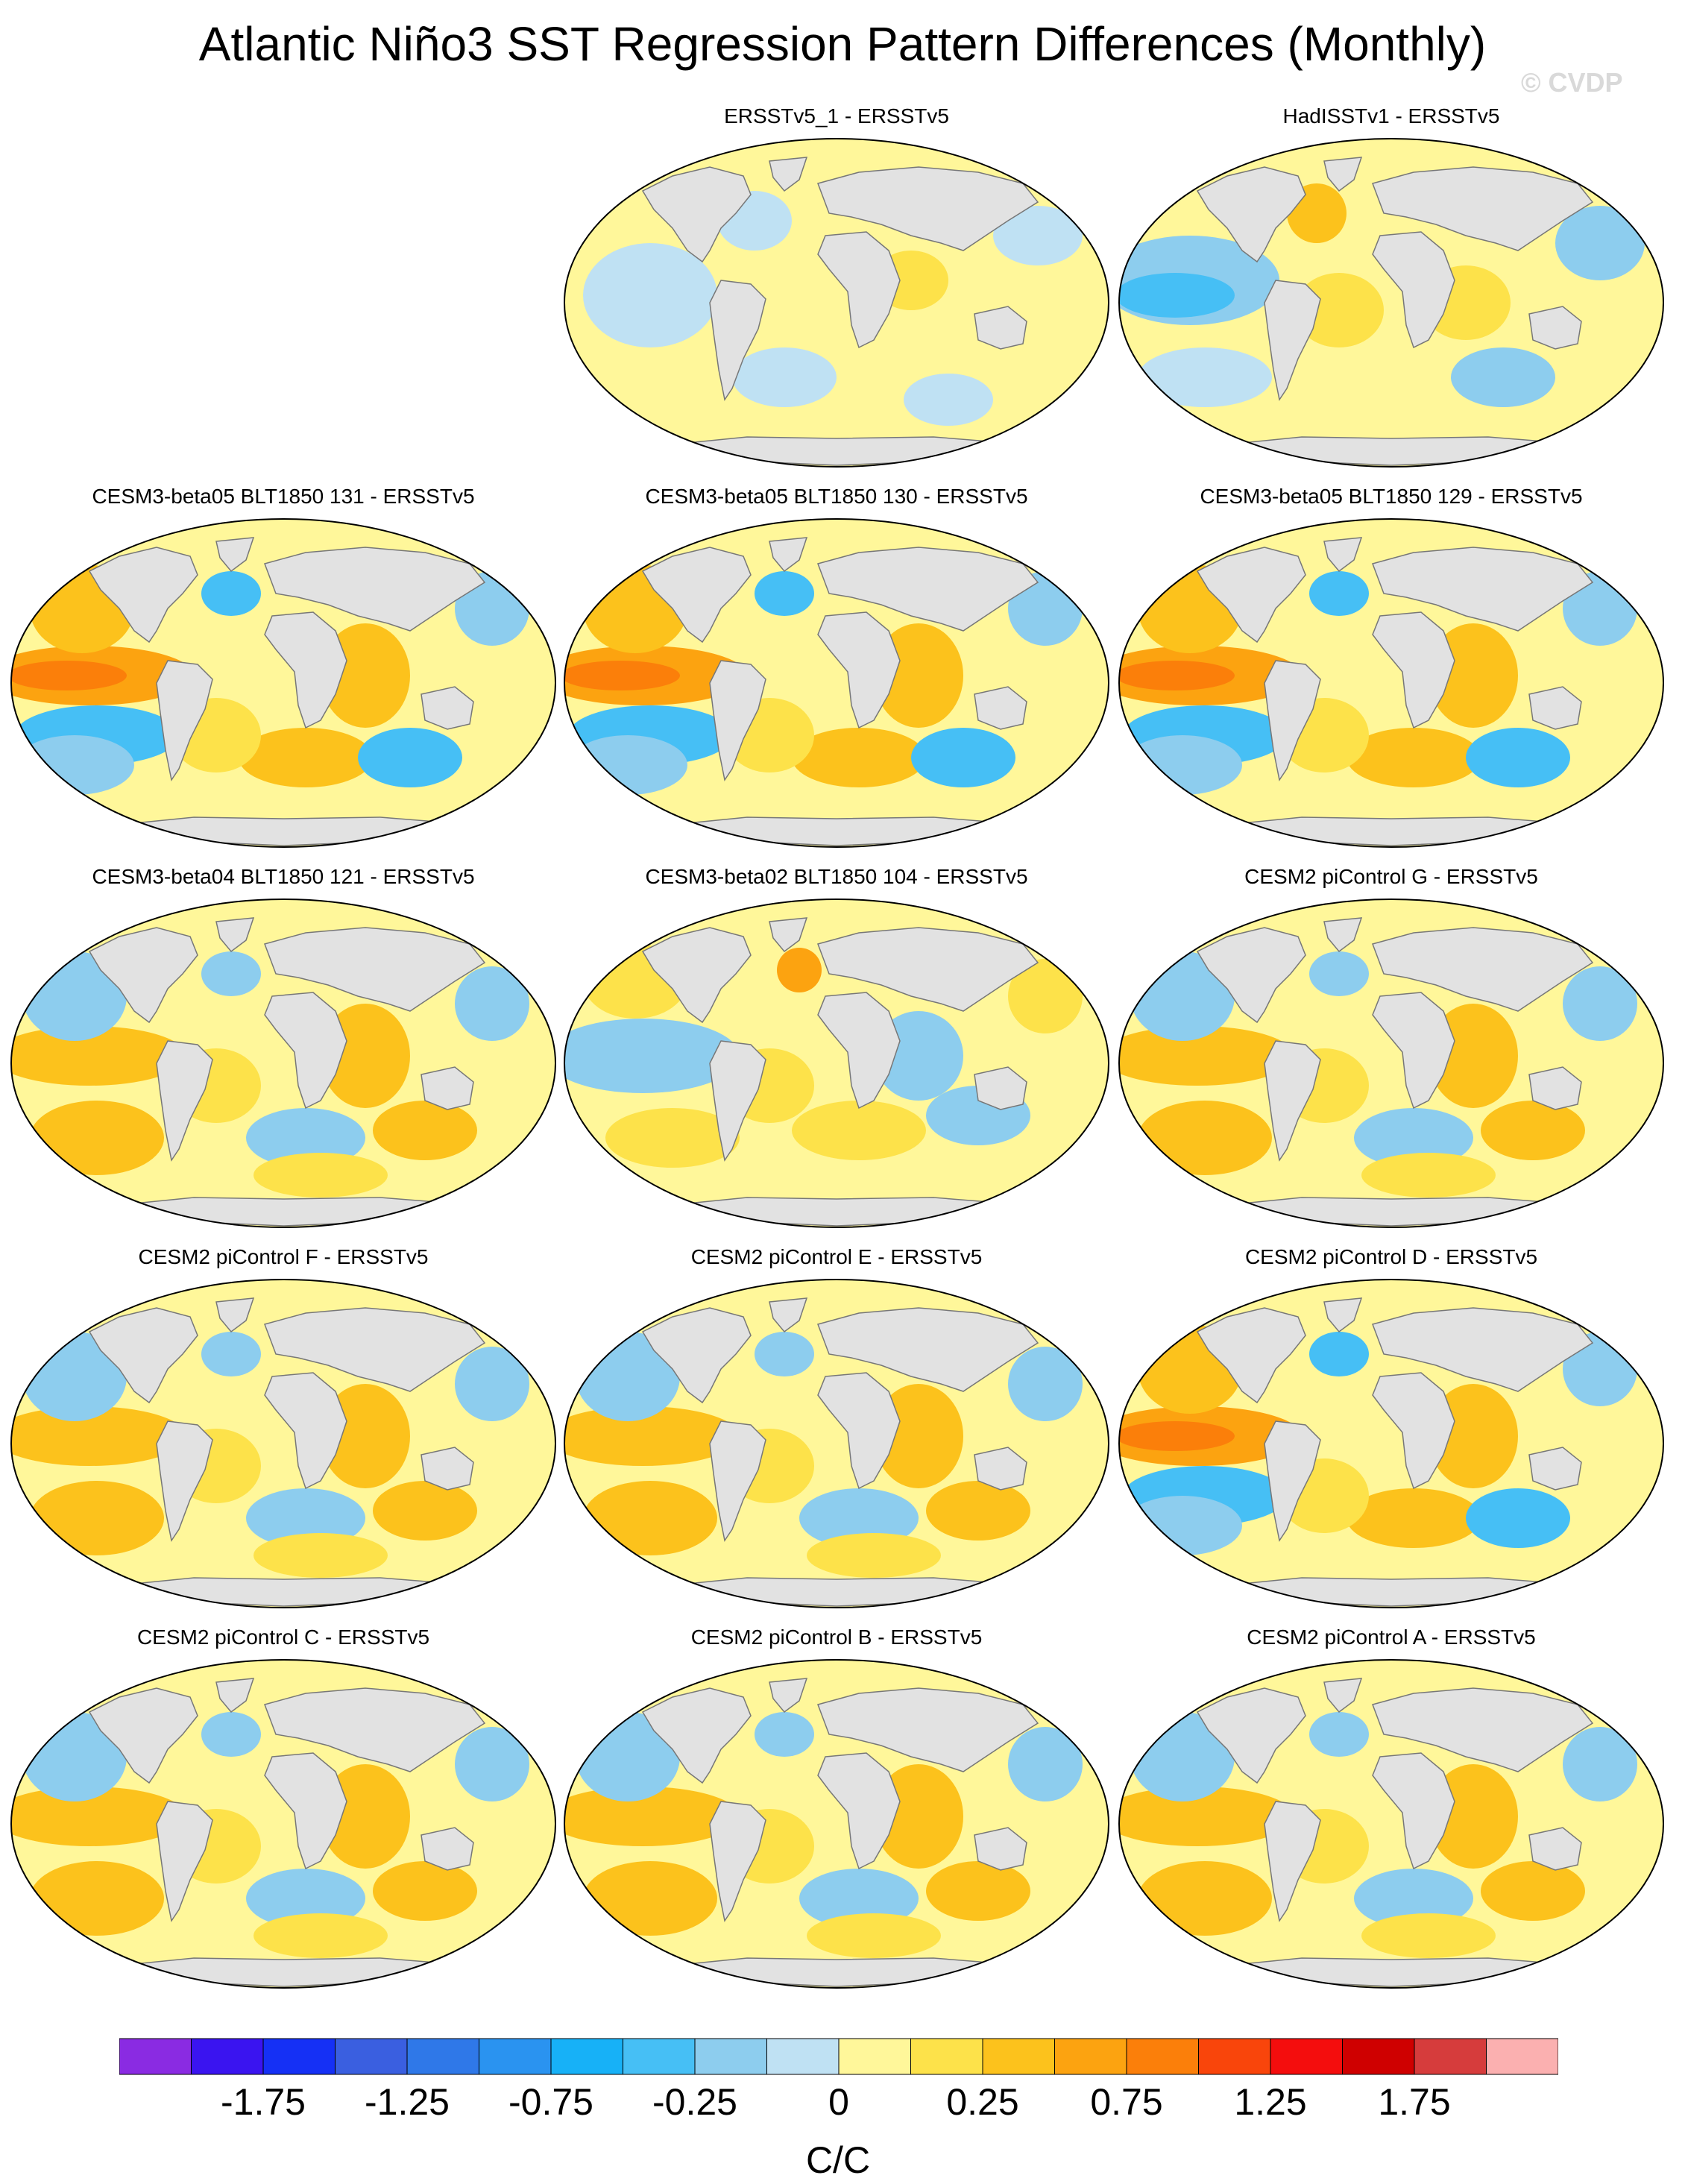 This screenshot has width=1685, height=2184. Describe the element at coordinates (1391, 1256) in the screenshot. I see `panel-title: CESM2 piControl D - ERSSTv5` at that location.